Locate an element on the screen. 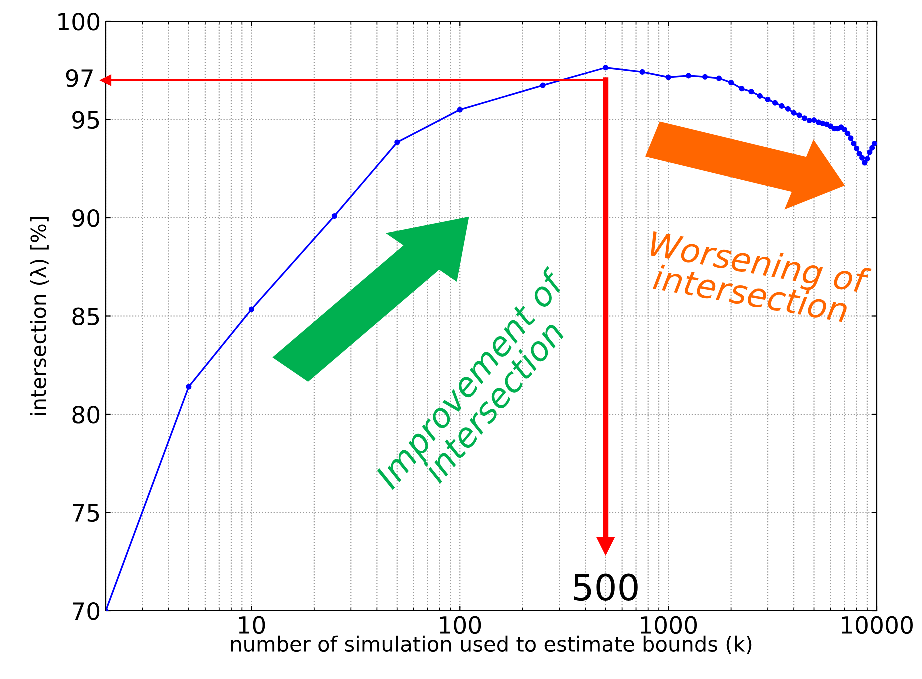 This screenshot has width=922, height=679. x-tick-label: 100 is located at coordinates (461, 625).